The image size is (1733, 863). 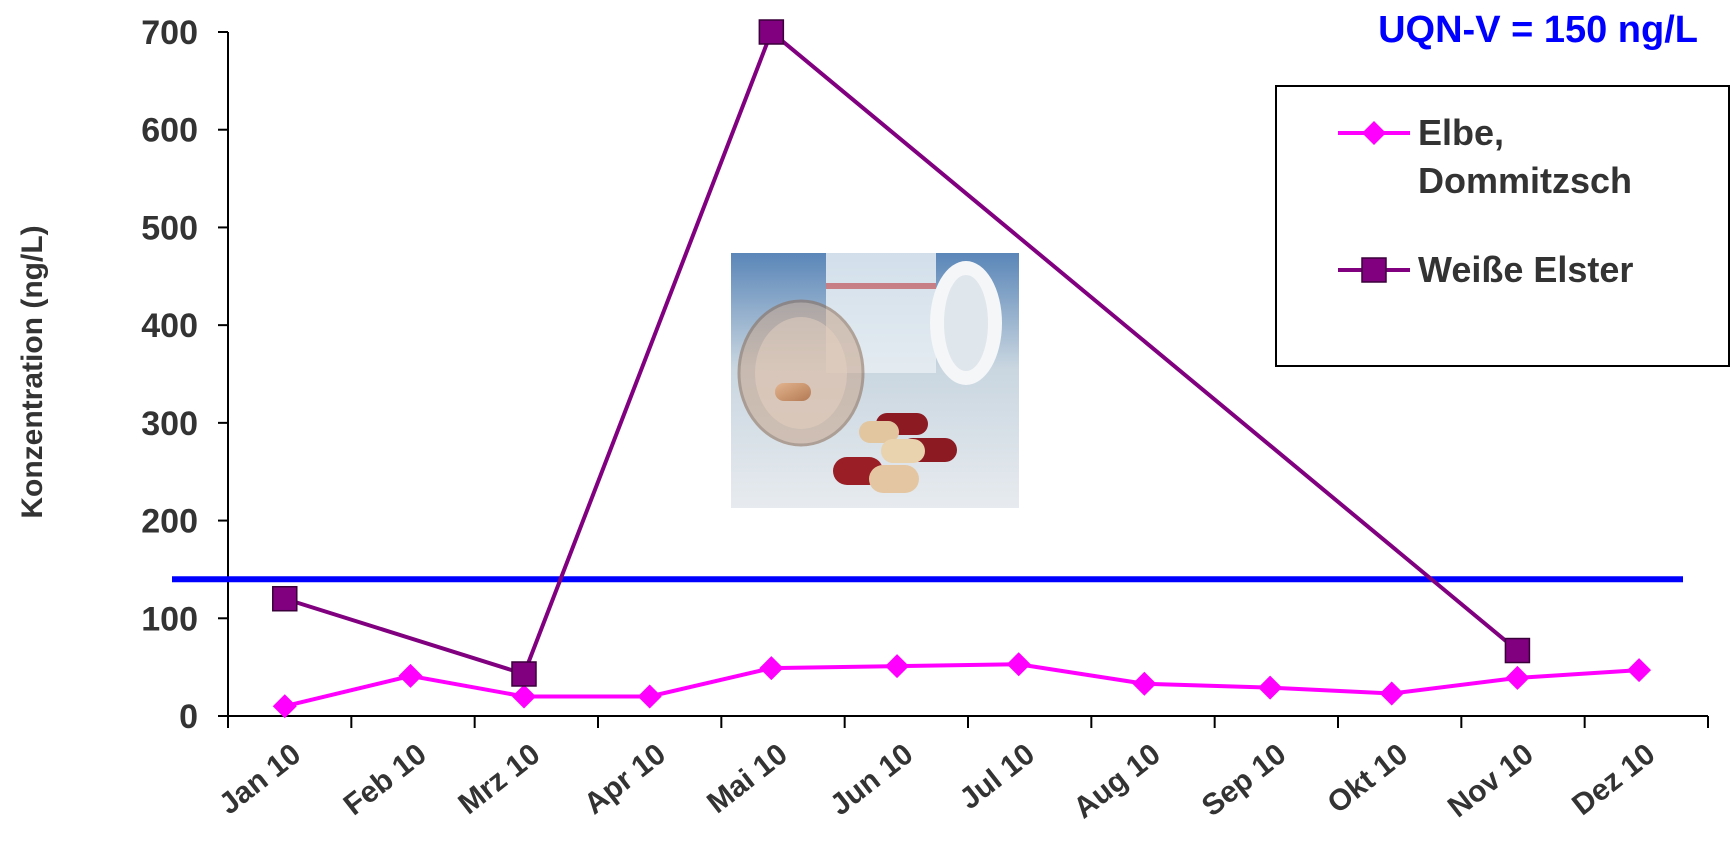 What do you see at coordinates (260, 780) in the screenshot?
I see `x-tick-label: Jan 10` at bounding box center [260, 780].